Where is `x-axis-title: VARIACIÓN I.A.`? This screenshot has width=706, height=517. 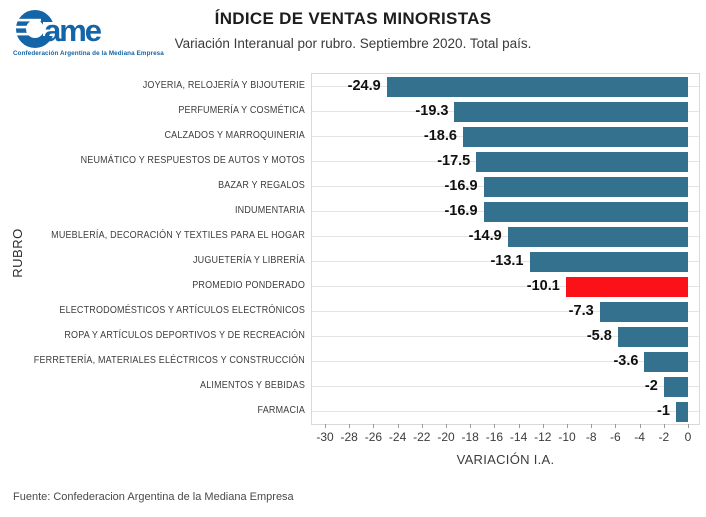
x-axis-title: VARIACIÓN I.A. is located at coordinates (505, 459).